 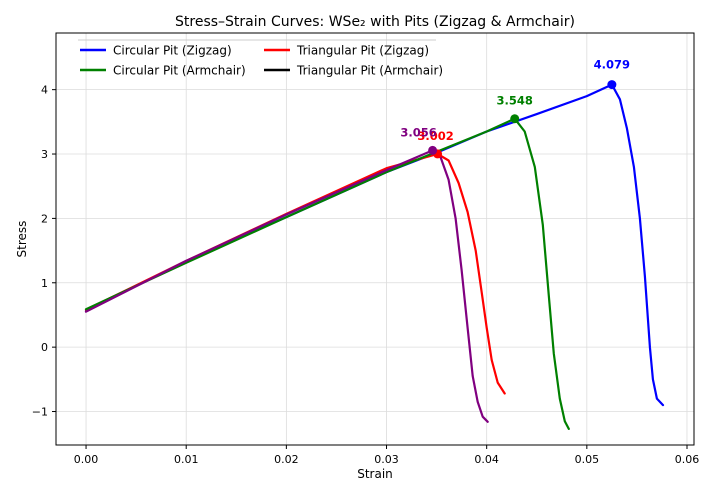 What do you see at coordinates (44, 283) in the screenshot?
I see `y-tick-label: 1` at bounding box center [44, 283].